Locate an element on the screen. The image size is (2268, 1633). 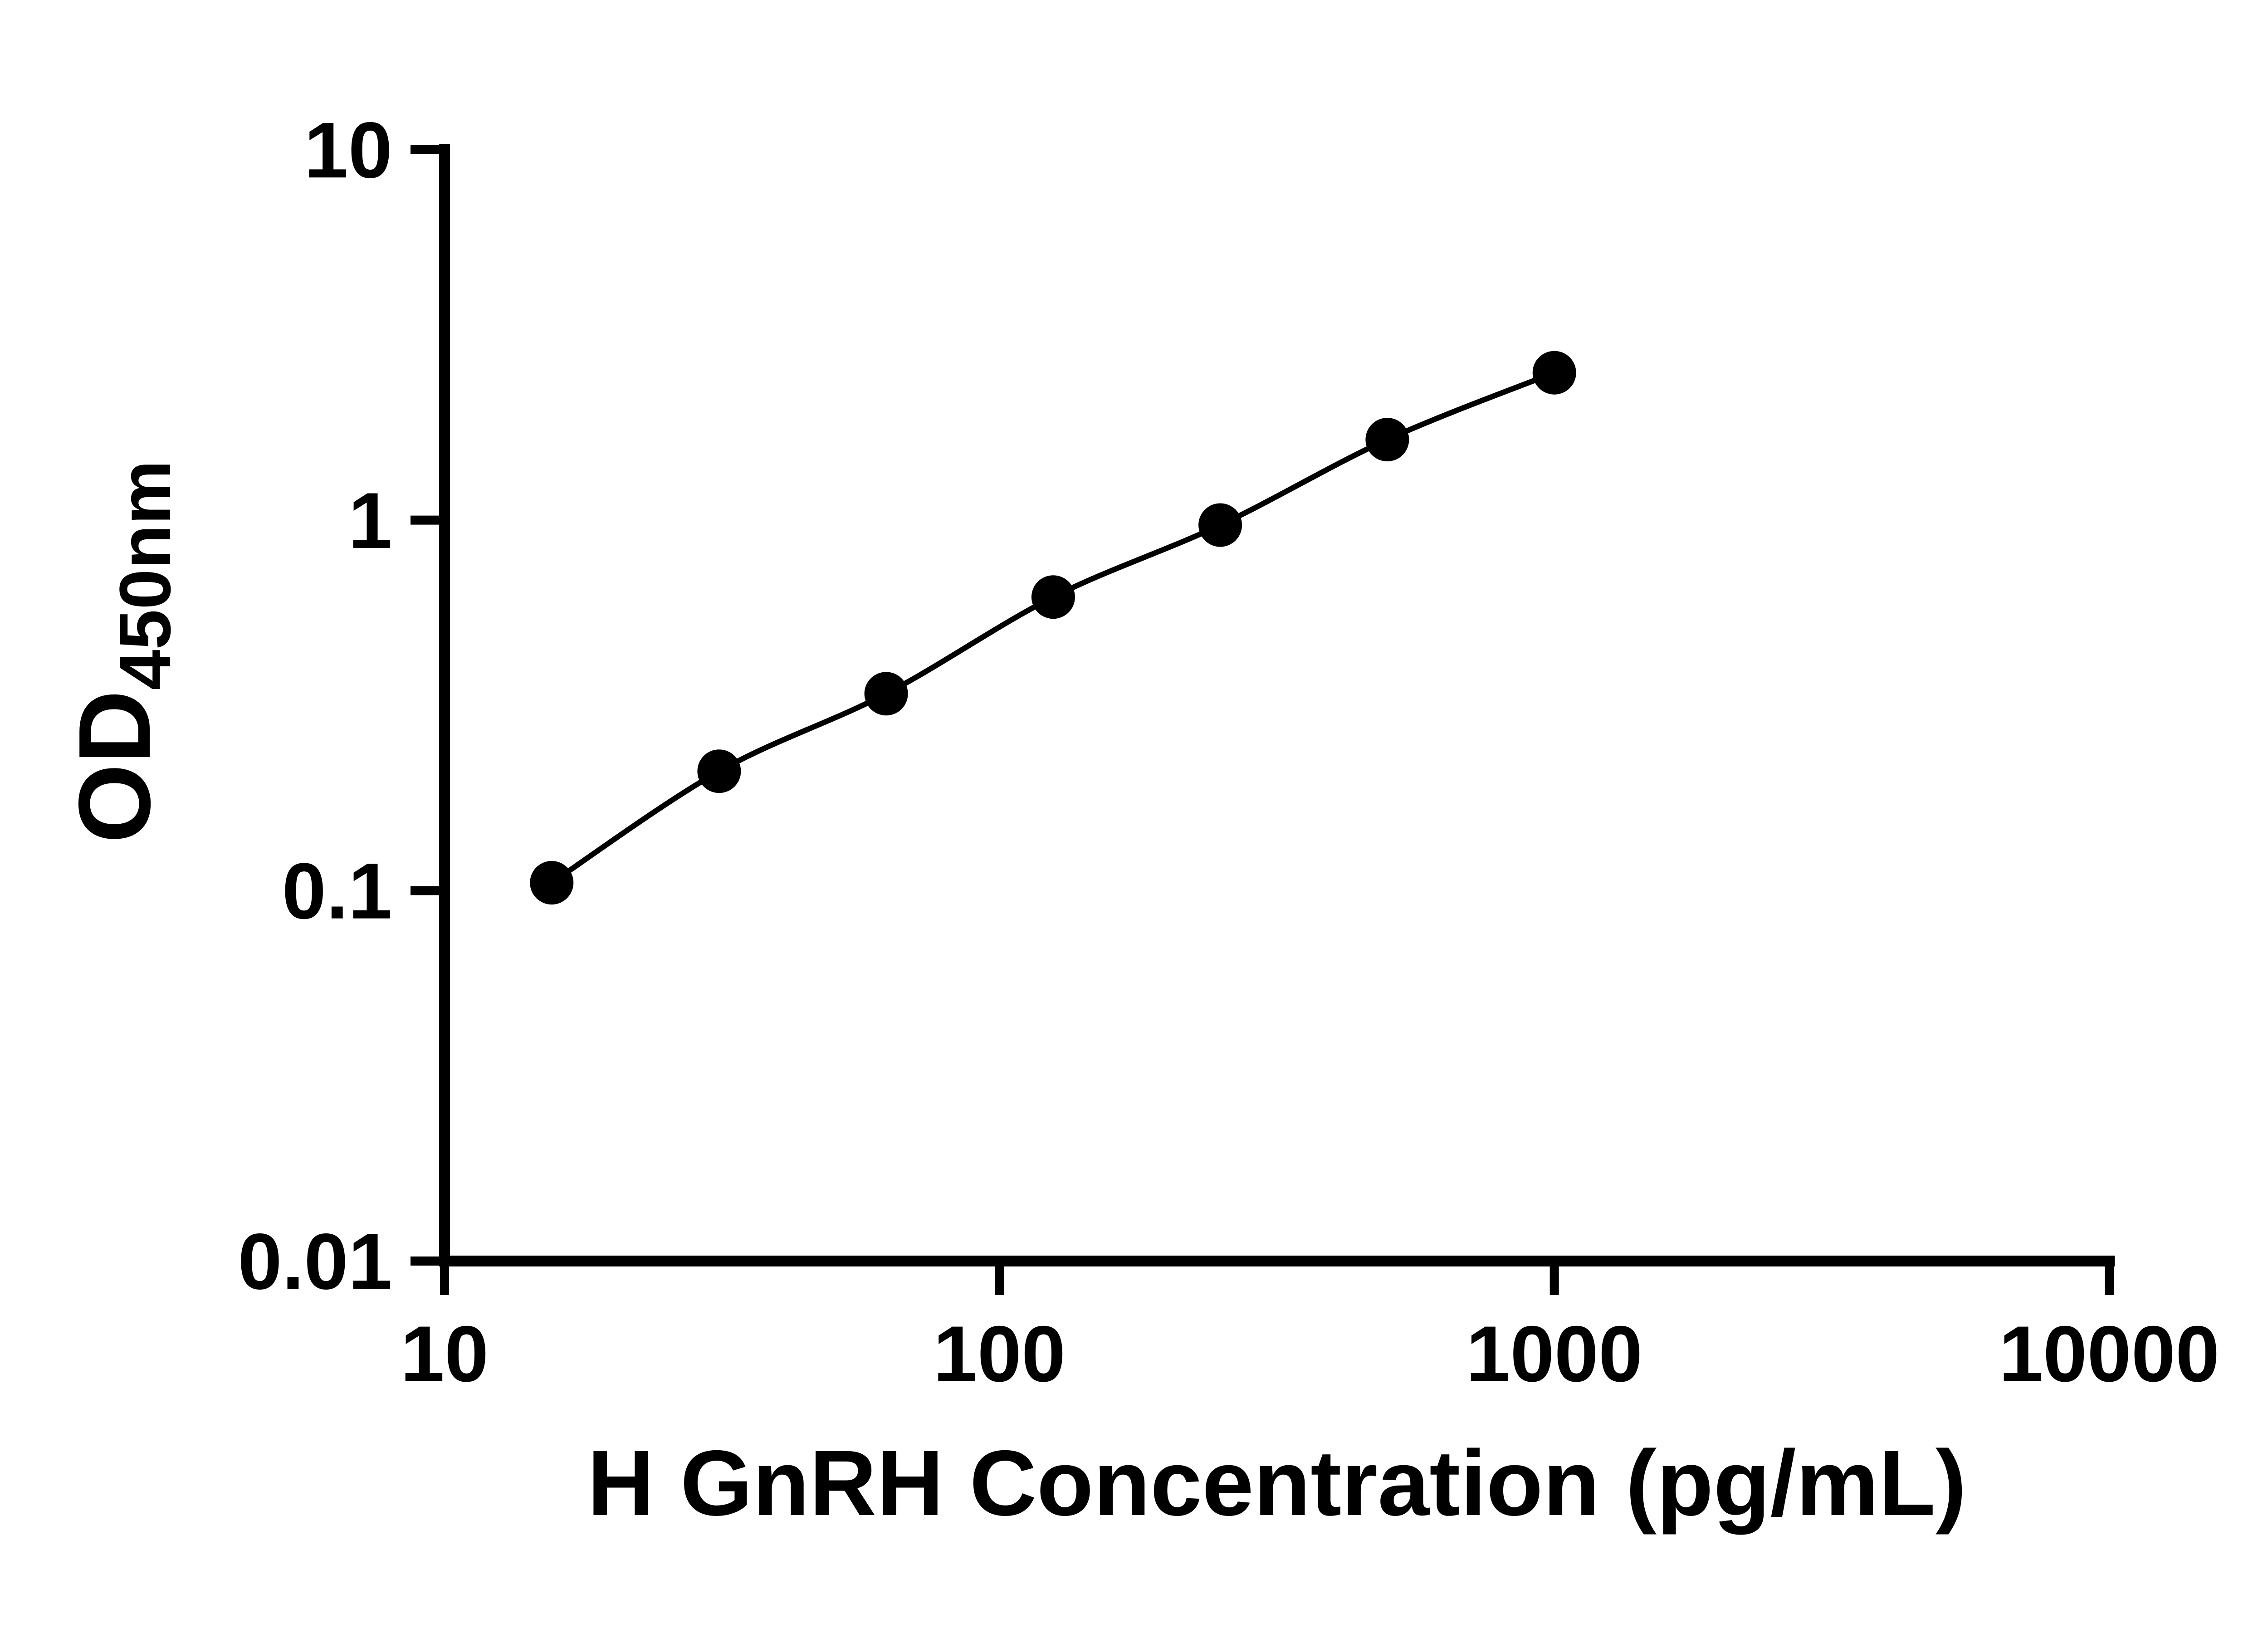
y-tick-label: 0.01 is located at coordinates (315, 1261).